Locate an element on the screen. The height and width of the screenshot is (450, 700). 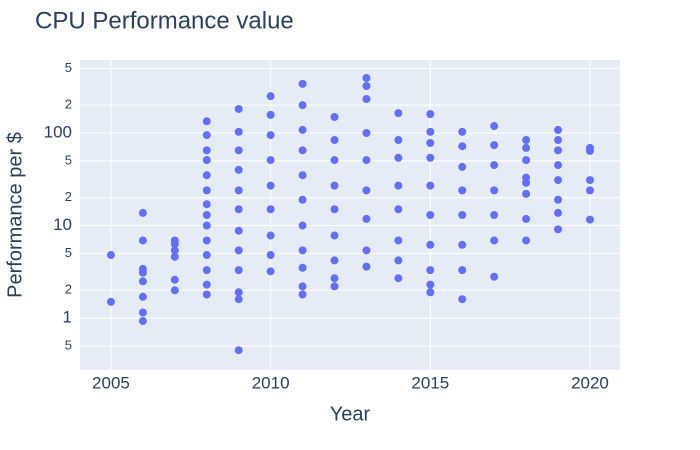
x-tick-label: 2015 is located at coordinates (430, 382).